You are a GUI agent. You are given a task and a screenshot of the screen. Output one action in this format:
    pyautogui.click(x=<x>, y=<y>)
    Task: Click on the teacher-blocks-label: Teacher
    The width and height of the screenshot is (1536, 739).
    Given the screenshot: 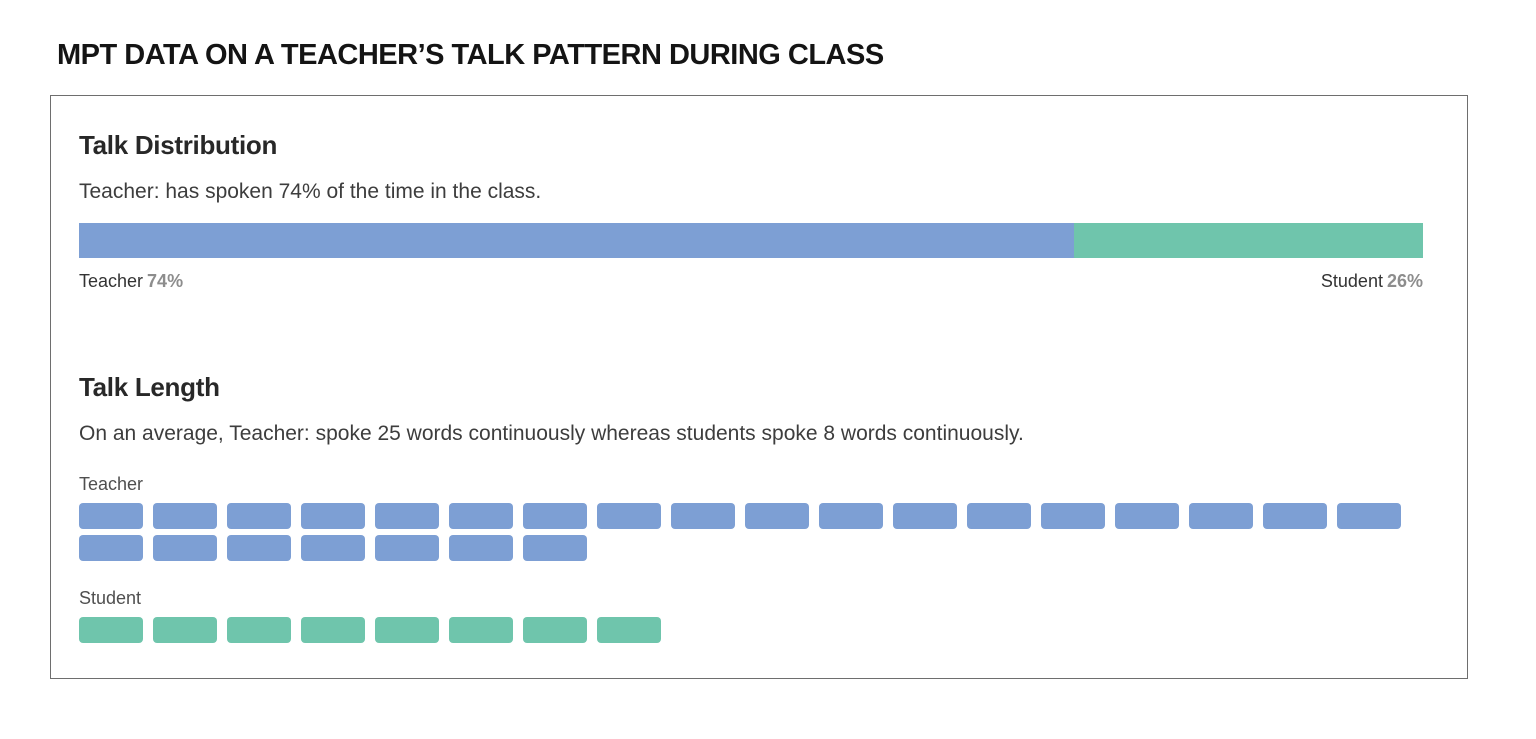 What is the action you would take?
    pyautogui.click(x=111, y=484)
    